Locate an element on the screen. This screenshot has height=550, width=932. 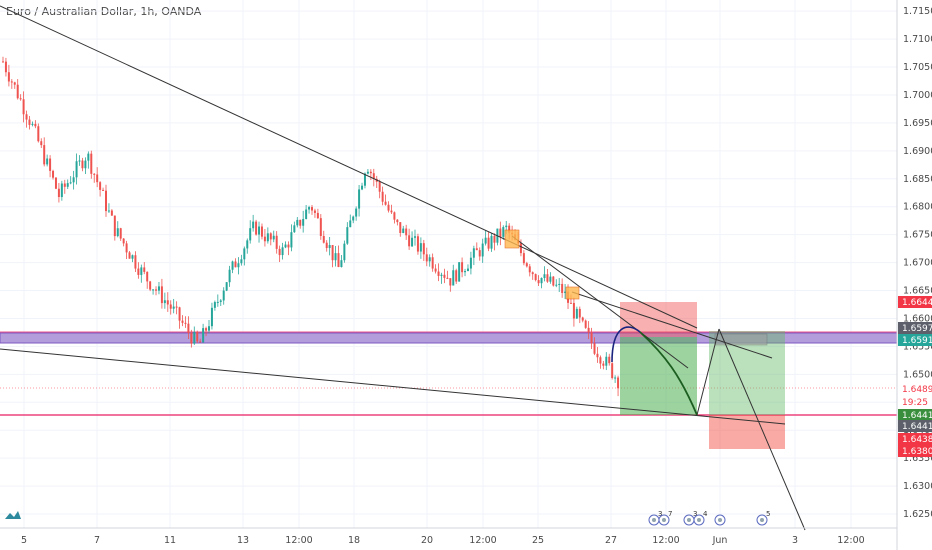
target-marker-box is located at coordinates (741, 339).